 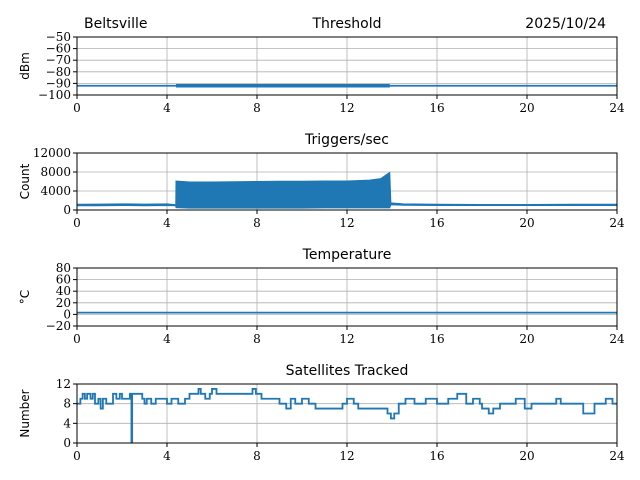 What do you see at coordinates (346, 140) in the screenshot?
I see `subplot-title: Triggers/sec` at bounding box center [346, 140].